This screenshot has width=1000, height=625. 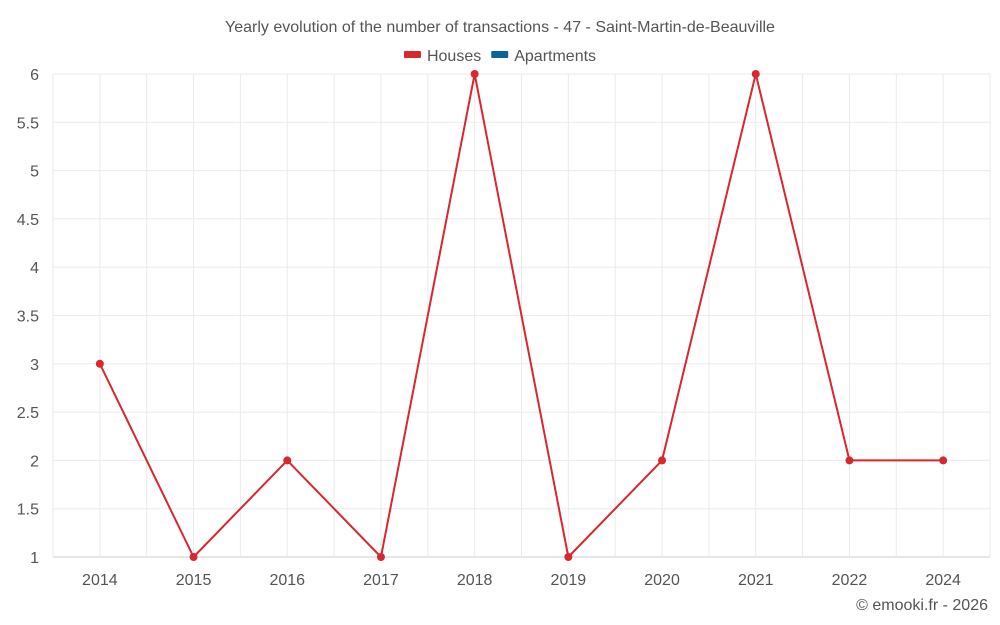 What do you see at coordinates (34, 365) in the screenshot?
I see `y-tick-label: 3` at bounding box center [34, 365].